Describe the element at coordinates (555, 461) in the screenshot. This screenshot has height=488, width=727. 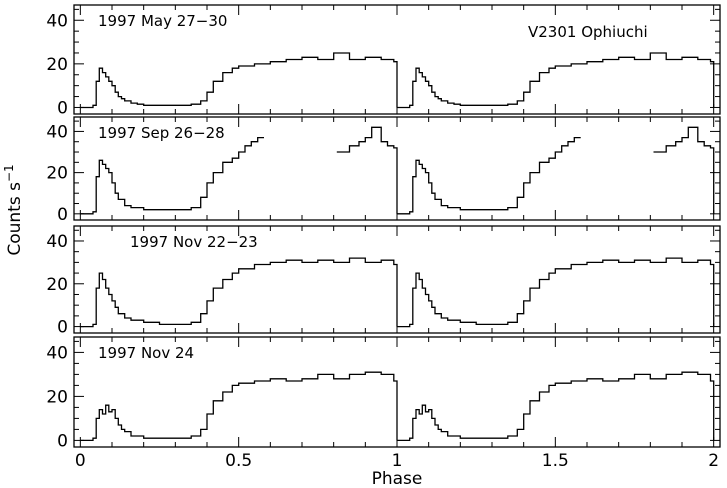
I see `x-tick-label: 1.5` at that location.